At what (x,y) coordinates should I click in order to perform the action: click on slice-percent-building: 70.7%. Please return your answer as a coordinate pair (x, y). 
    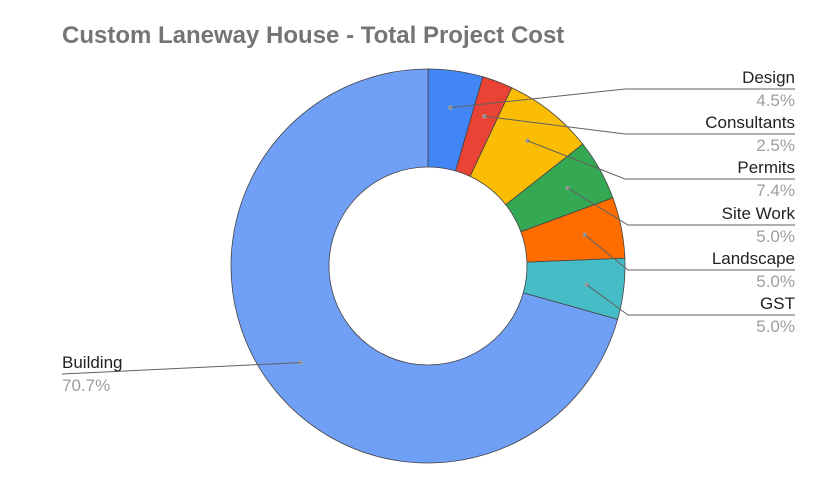
    Looking at the image, I should click on (86, 385).